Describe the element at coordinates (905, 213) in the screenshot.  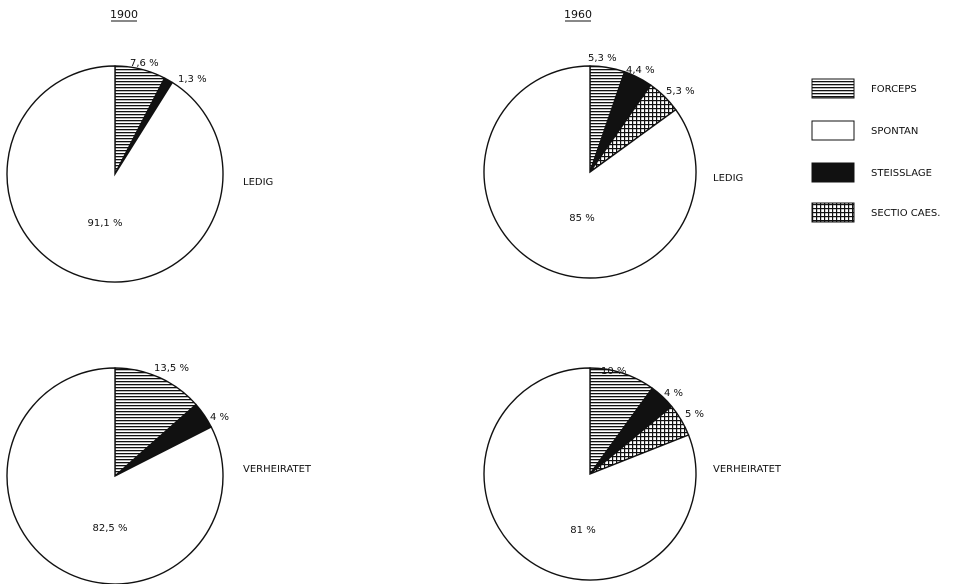
I see `legend-label-sectio-caes: SECTIO CAES.` at that location.